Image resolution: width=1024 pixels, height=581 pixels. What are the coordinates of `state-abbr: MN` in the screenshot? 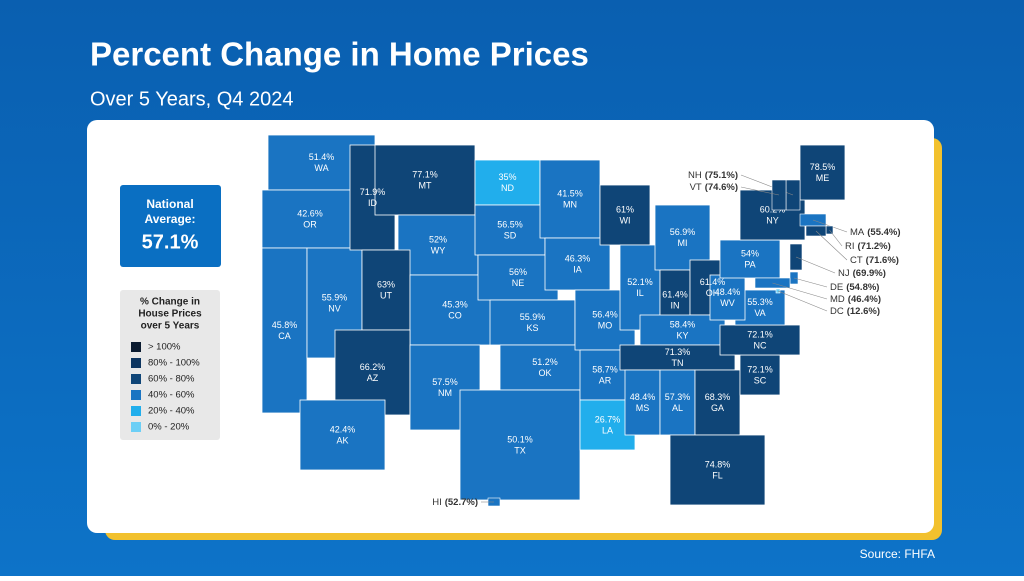 It's located at (570, 204).